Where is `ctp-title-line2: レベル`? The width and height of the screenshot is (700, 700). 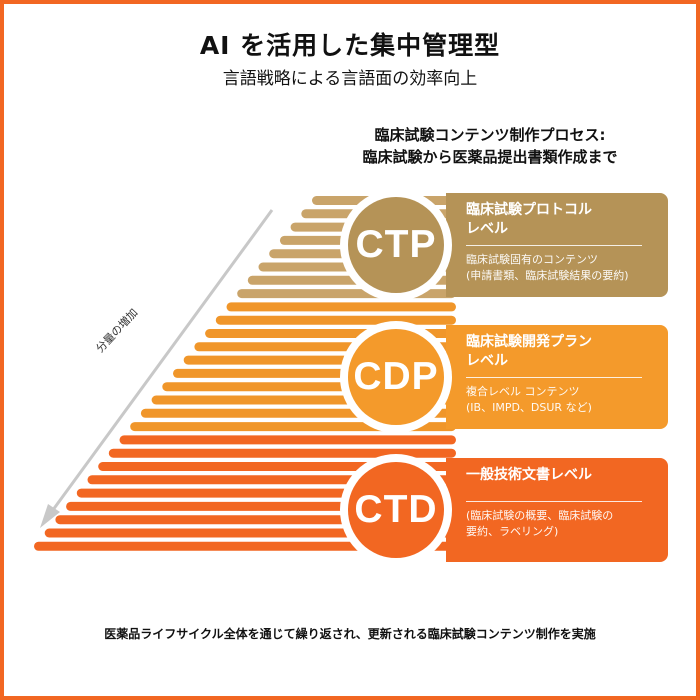 ctp-title-line2: レベル is located at coordinates (487, 229).